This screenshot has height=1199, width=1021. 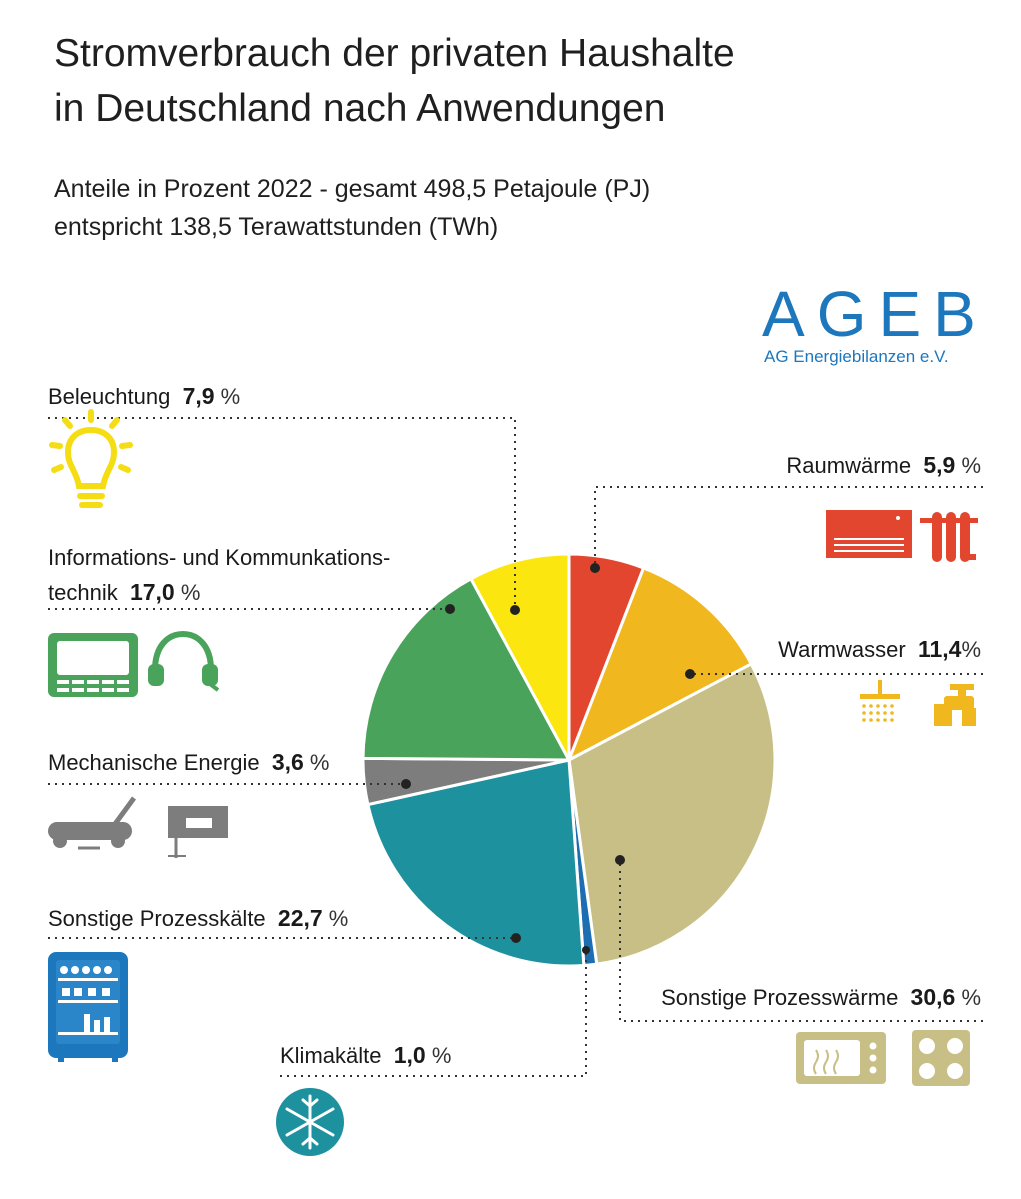 I want to click on dot-mechanisch, so click(x=406, y=784).